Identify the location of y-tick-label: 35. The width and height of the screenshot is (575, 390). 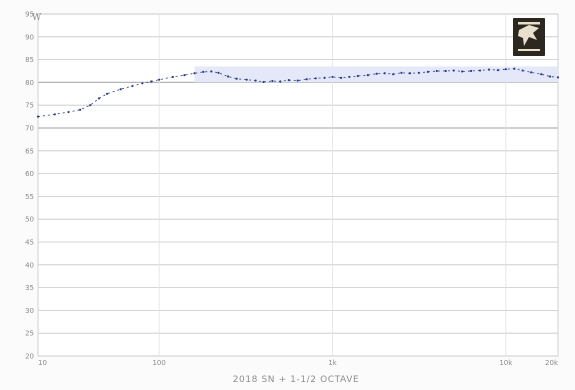
(29, 288).